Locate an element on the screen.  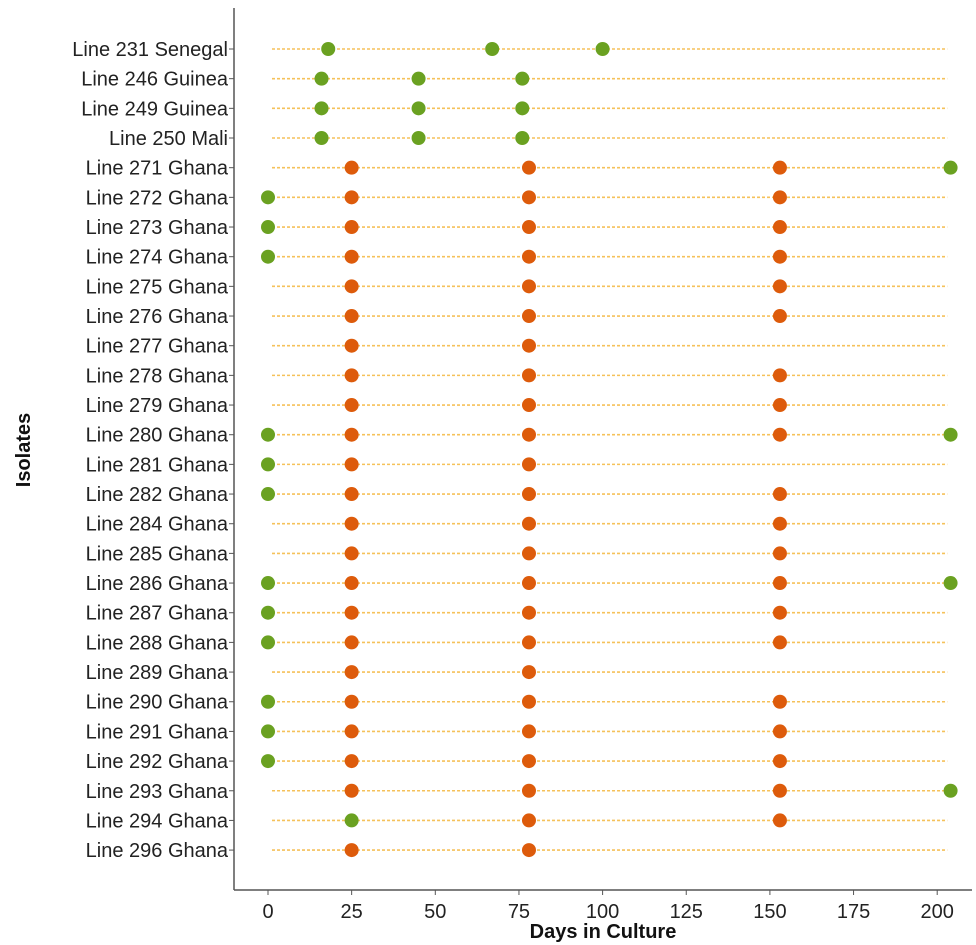
y-tick-label: Line 274 Ghana is located at coordinates (157, 258).